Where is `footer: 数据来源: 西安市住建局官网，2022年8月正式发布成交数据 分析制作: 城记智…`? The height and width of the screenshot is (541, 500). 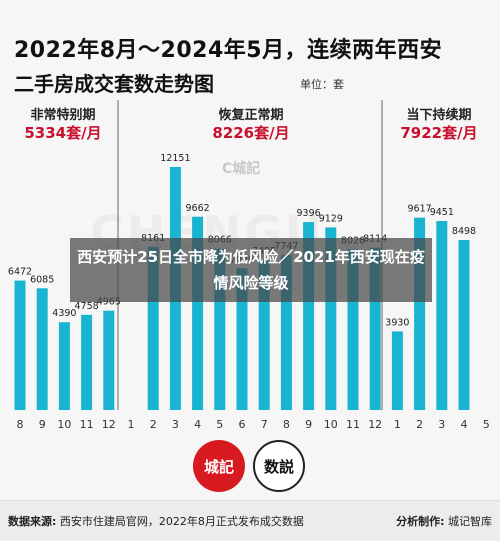
footer: 数据来源: 西安市住建局官网，2022年8月正式发布成交数据 分析制作: 城记智… is located at coordinates (250, 520).